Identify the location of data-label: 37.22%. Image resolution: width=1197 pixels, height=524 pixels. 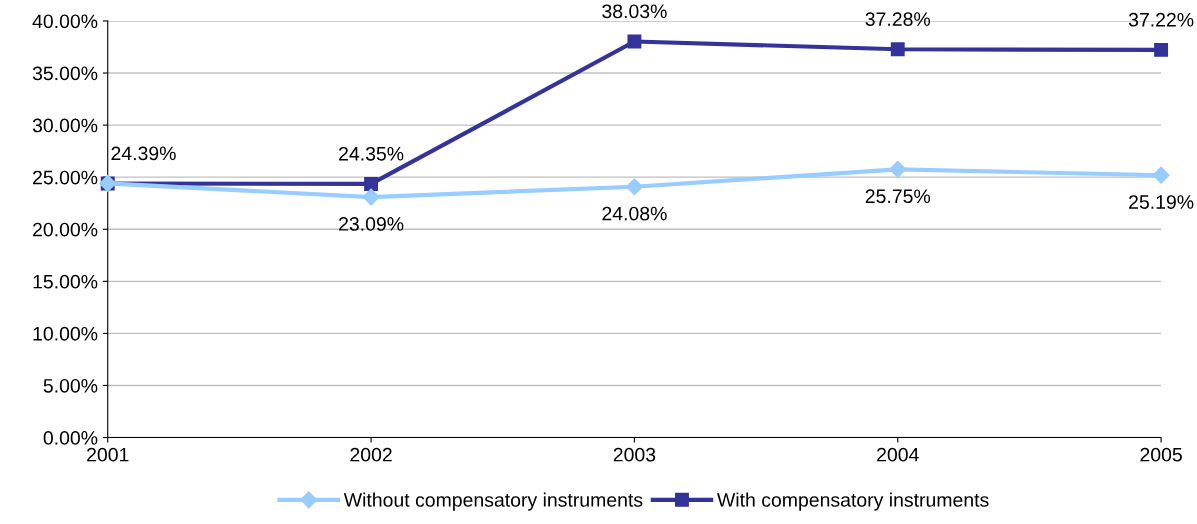
(1161, 19).